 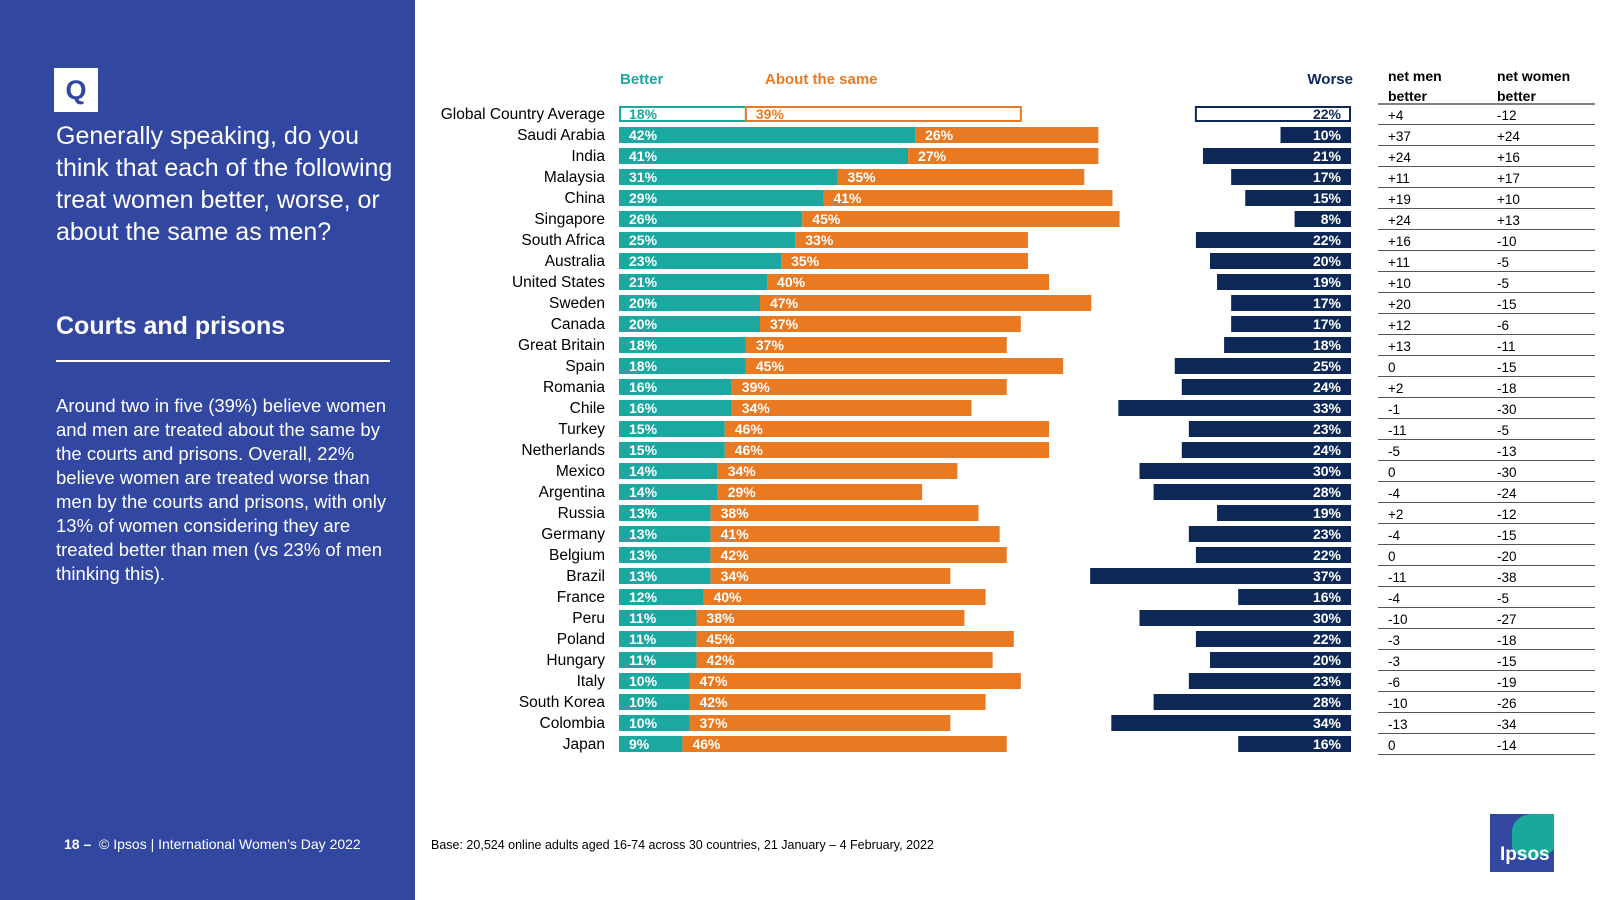 I want to click on net-men-value: +37, so click(x=1399, y=136).